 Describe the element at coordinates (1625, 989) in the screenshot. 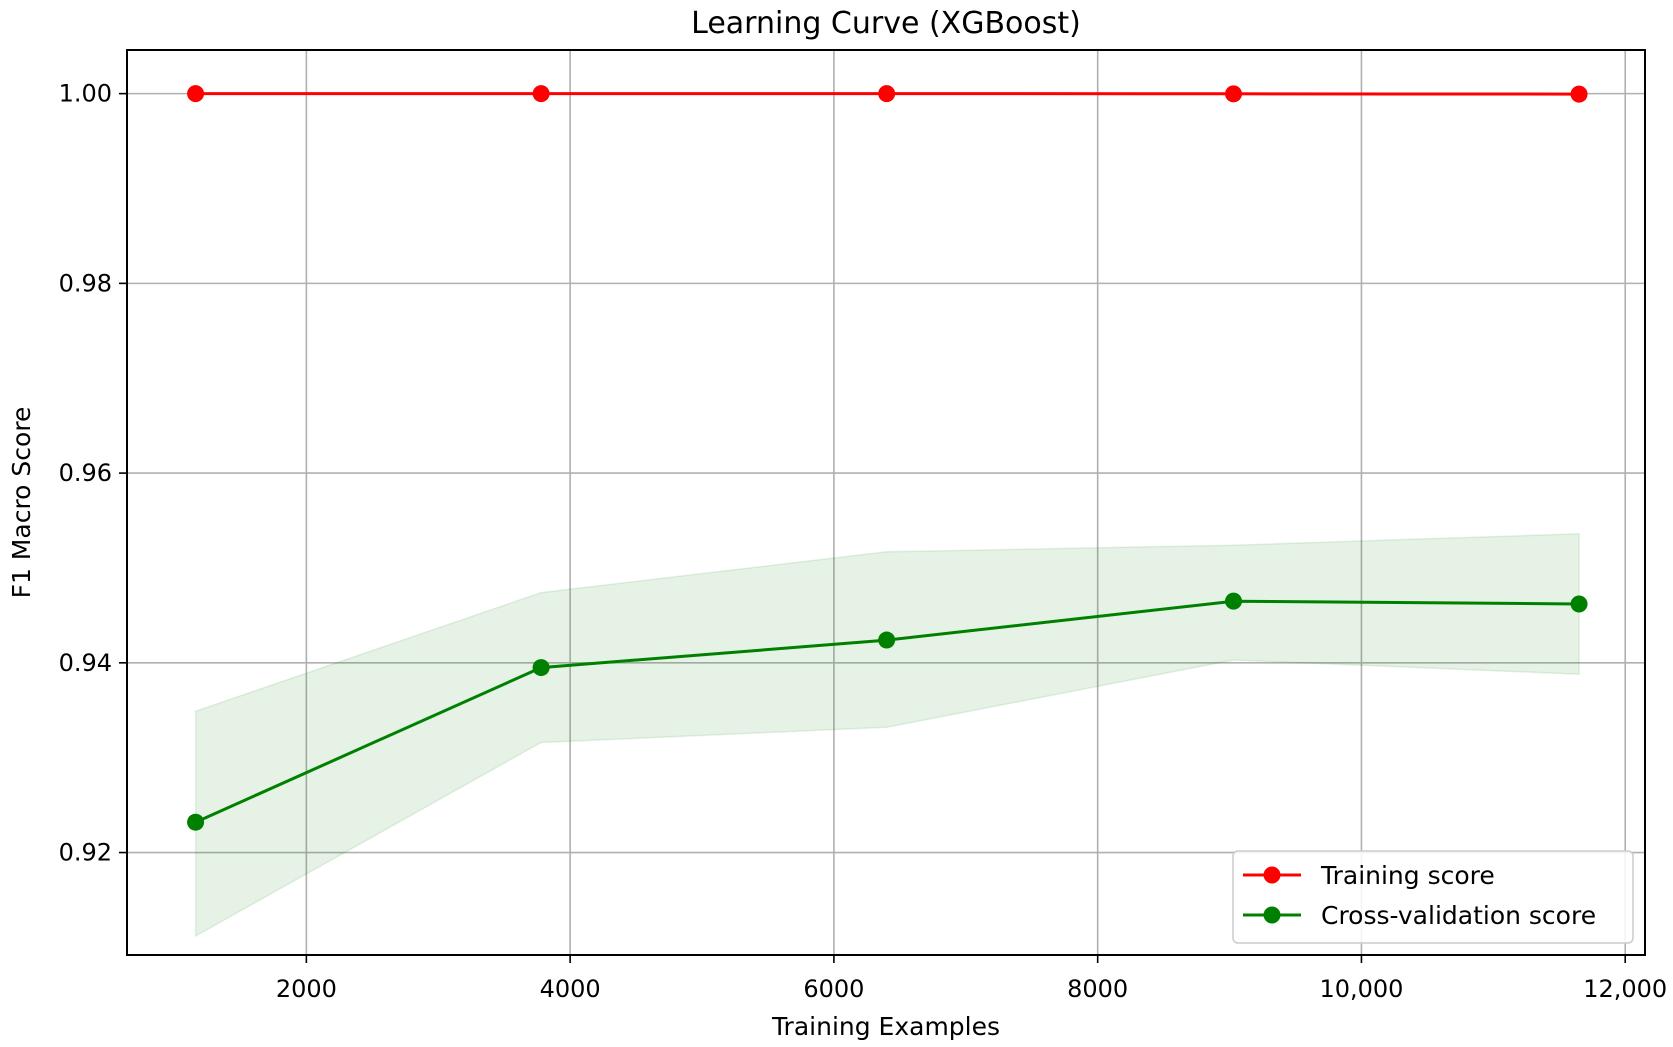

I see `x-tick-label: 12,000` at that location.